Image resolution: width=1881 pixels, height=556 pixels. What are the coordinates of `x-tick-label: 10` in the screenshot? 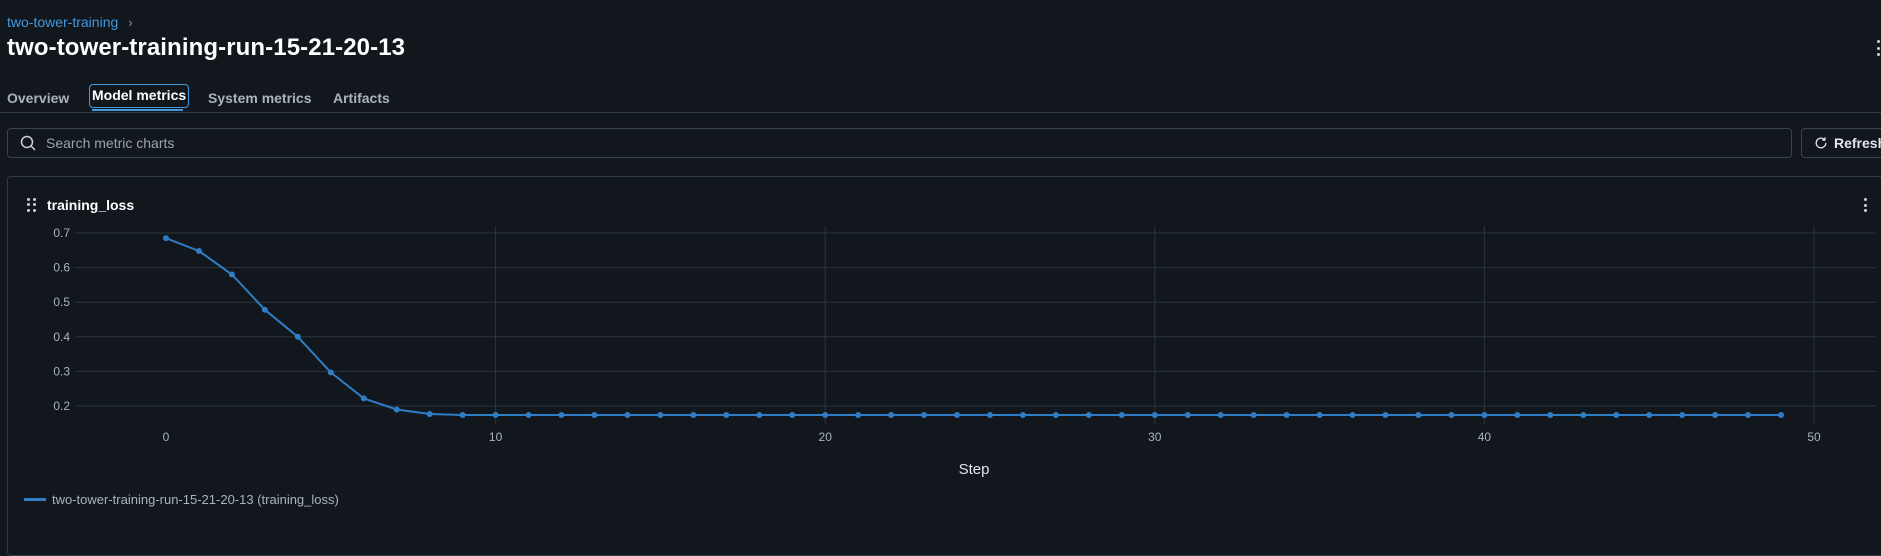 It's located at (496, 437).